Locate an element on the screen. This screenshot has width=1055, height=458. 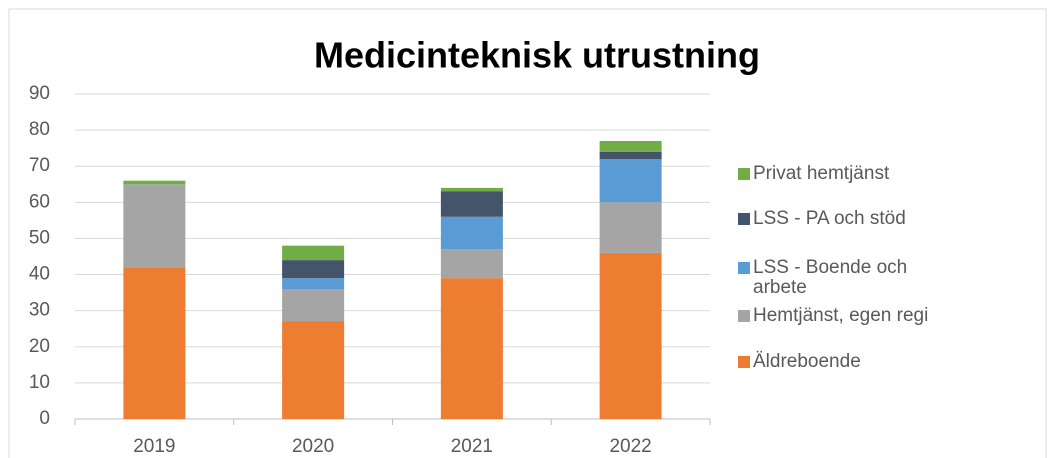
y-tick-label: 20 is located at coordinates (39, 346).